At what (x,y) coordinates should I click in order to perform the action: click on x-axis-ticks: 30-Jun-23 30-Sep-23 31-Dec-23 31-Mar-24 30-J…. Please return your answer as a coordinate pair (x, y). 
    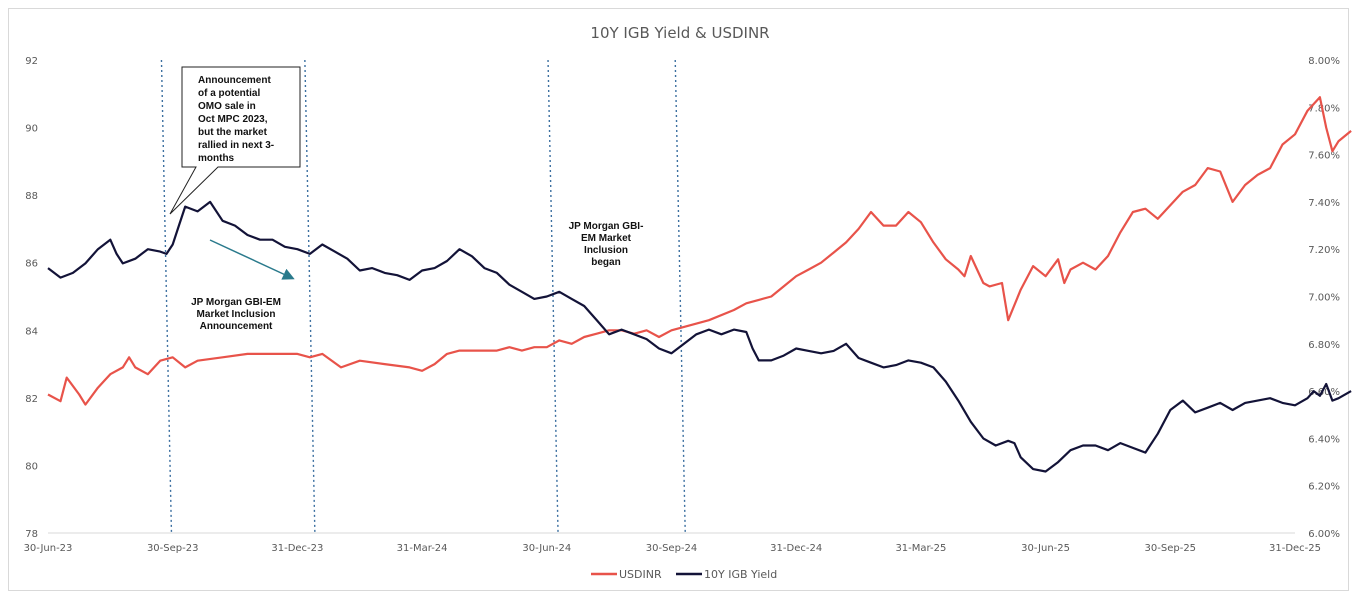
    Looking at the image, I should click on (672, 548).